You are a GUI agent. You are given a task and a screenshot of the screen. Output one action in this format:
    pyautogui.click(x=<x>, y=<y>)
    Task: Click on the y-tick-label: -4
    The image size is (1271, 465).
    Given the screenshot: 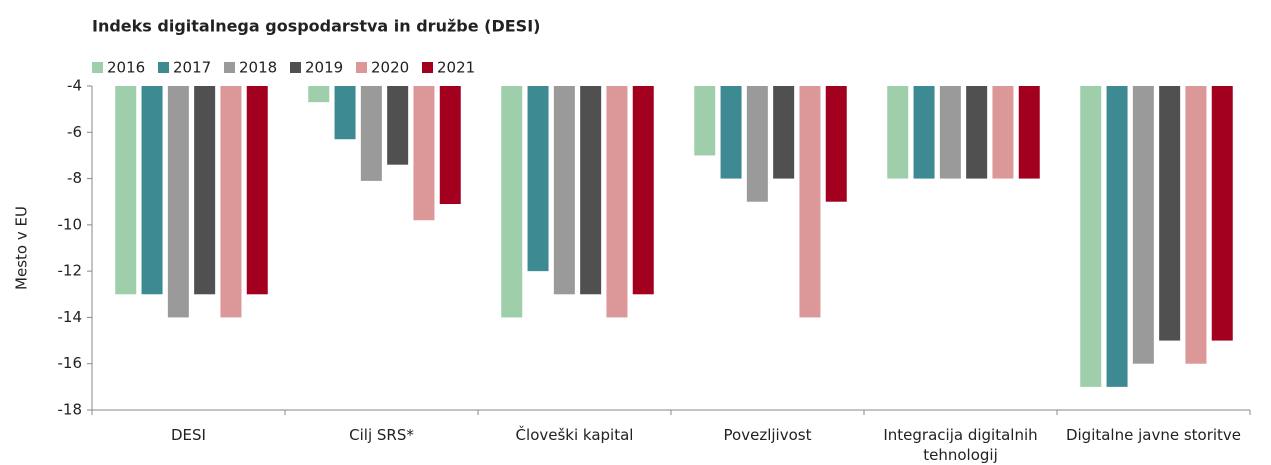 What is the action you would take?
    pyautogui.click(x=74, y=86)
    